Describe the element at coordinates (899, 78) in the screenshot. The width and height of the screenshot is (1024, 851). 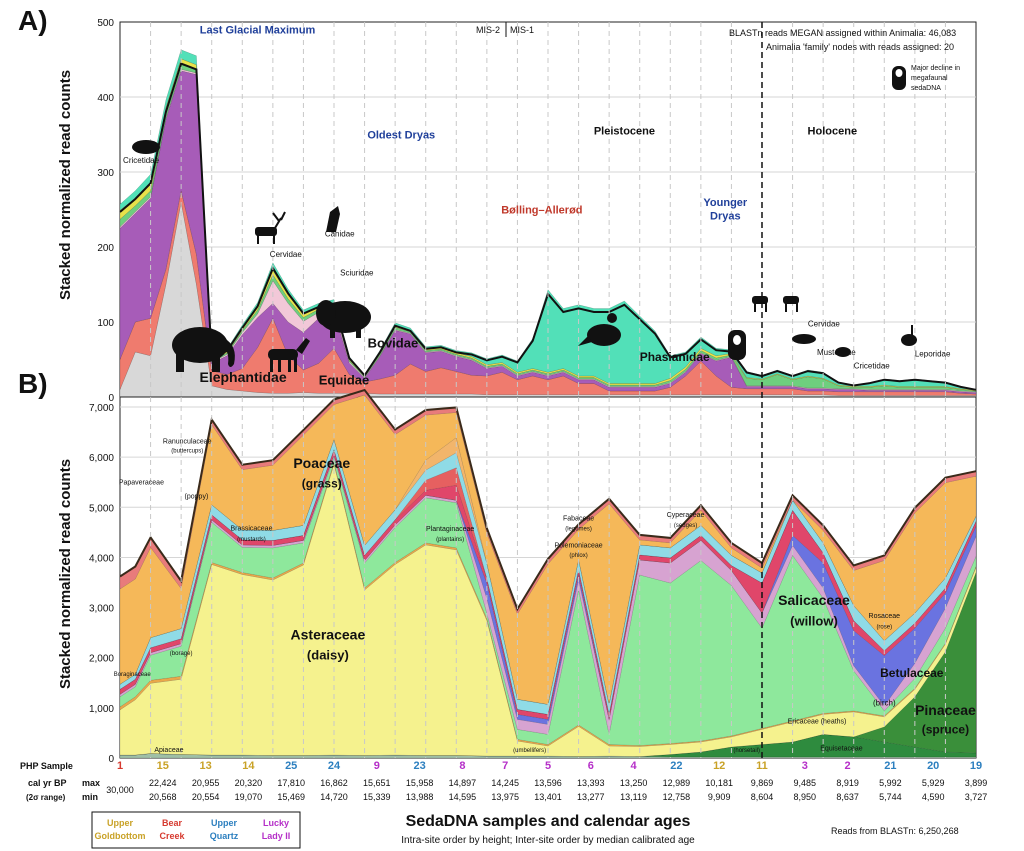
I see `grim-reaper-icon` at that location.